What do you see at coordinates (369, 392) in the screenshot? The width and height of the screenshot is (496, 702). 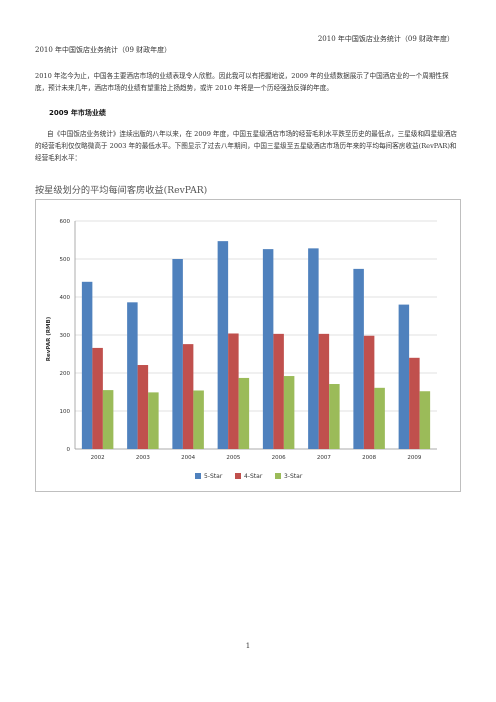 I see `bar-4-star-2008` at bounding box center [369, 392].